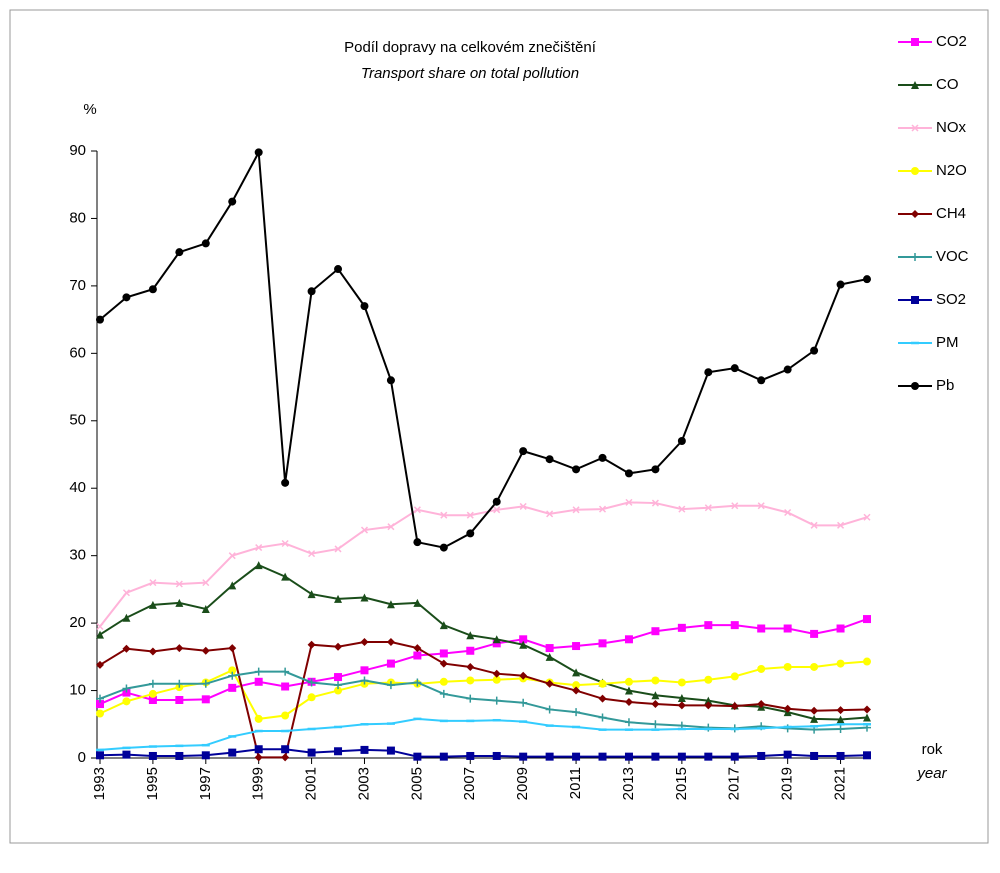 This screenshot has height=873, width=1000. What do you see at coordinates (945, 385) in the screenshot?
I see `legend-label: Pb` at bounding box center [945, 385].